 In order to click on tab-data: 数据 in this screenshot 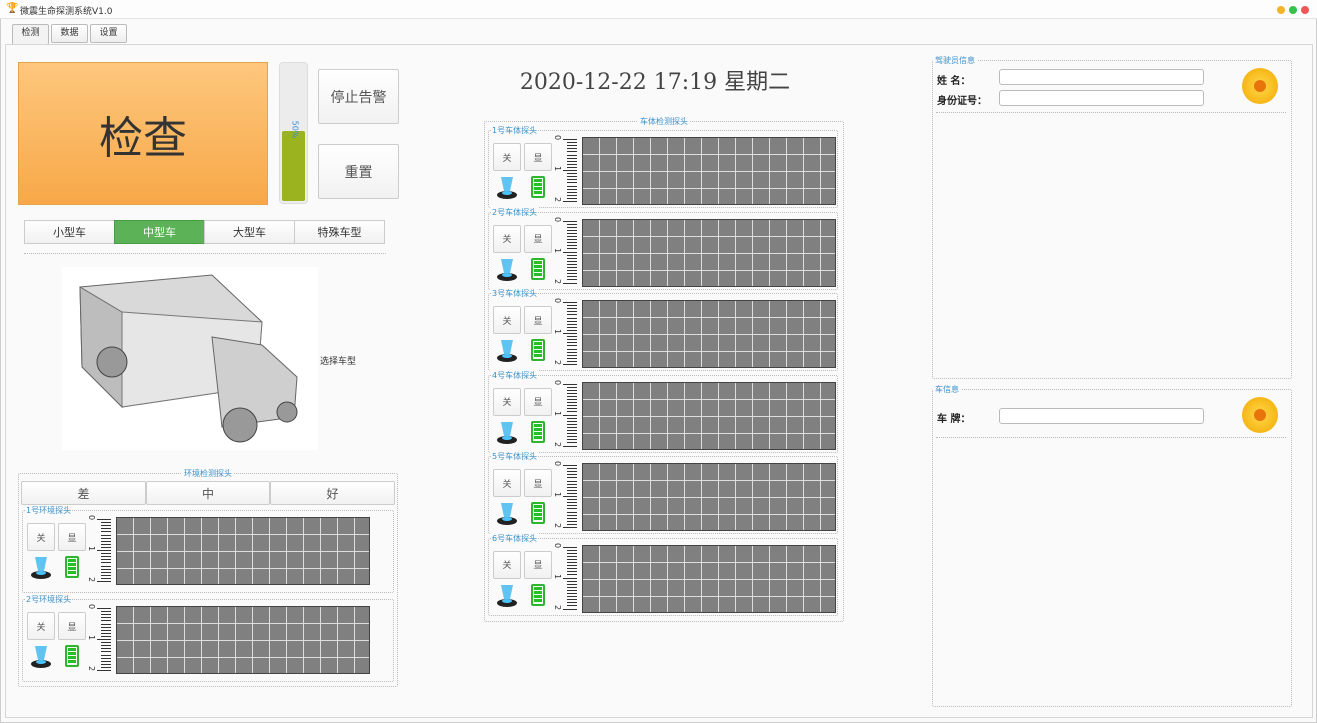, I will do `click(69, 33)`.